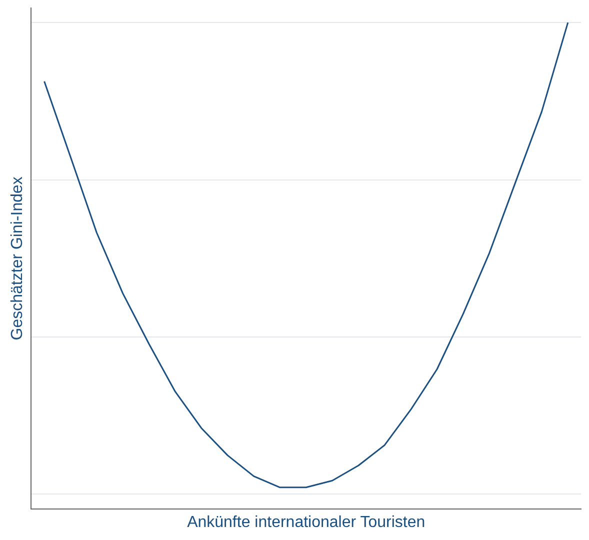 The width and height of the screenshot is (589, 540). I want to click on x-axis-title: Ankünfte internationaler Touristen, so click(306, 522).